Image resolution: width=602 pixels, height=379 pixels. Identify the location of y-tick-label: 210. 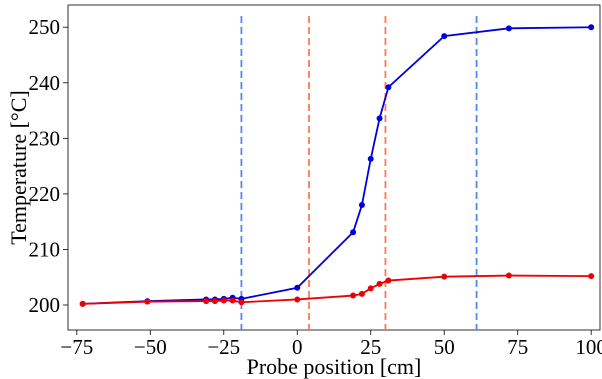
(45, 249).